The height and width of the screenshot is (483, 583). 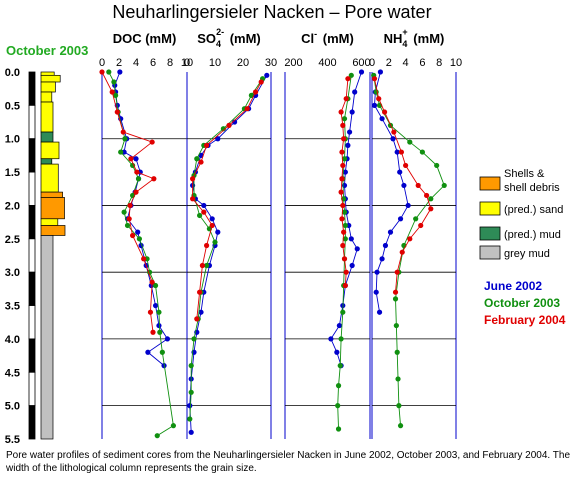 I want to click on legend-series-february: February 2004, so click(x=525, y=320).